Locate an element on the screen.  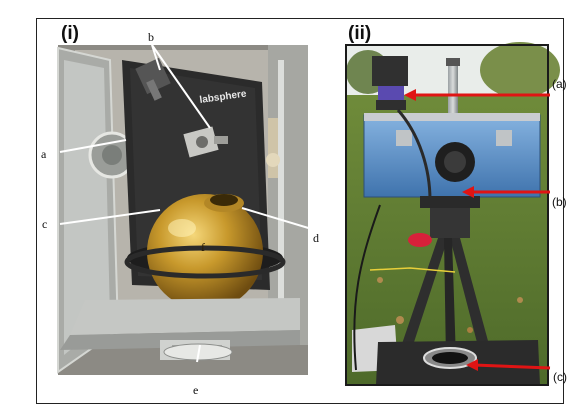
panel-label-ii: (ii) is located at coordinates (360, 33).